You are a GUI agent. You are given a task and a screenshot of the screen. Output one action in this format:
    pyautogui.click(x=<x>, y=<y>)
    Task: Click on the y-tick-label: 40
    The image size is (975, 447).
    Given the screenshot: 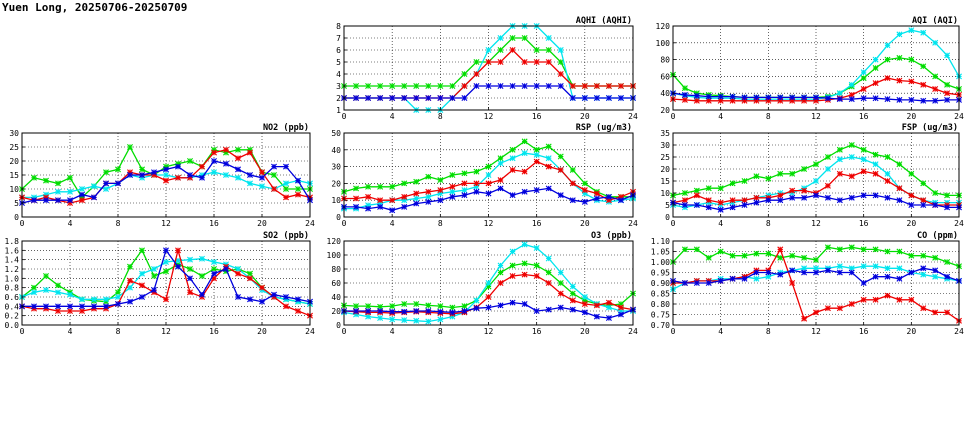 What is the action you would take?
    pyautogui.click(x=665, y=93)
    